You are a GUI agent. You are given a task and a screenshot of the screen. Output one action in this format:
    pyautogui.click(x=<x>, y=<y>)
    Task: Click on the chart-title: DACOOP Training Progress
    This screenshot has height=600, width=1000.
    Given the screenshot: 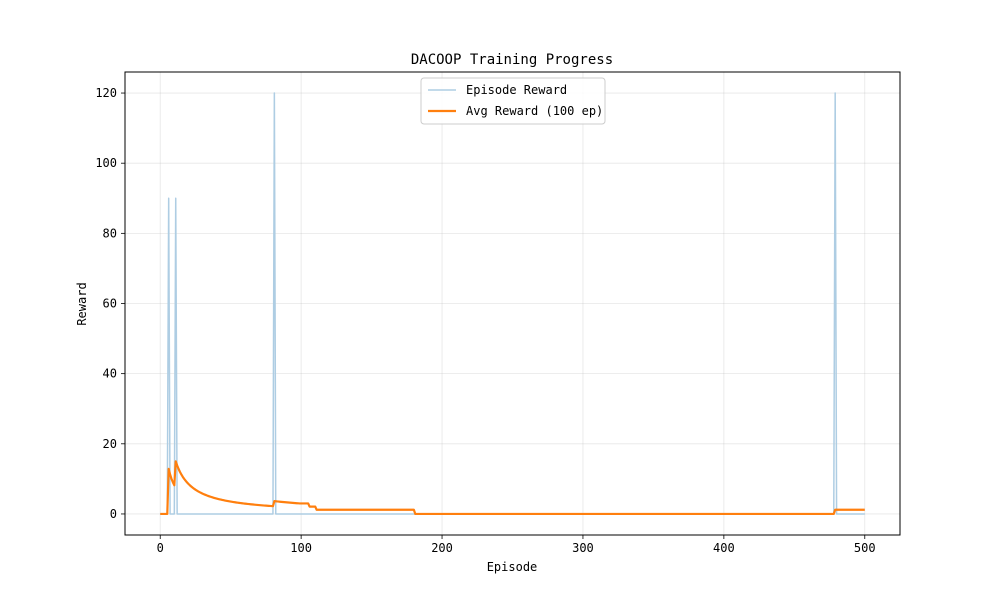 What is the action you would take?
    pyautogui.click(x=512, y=60)
    